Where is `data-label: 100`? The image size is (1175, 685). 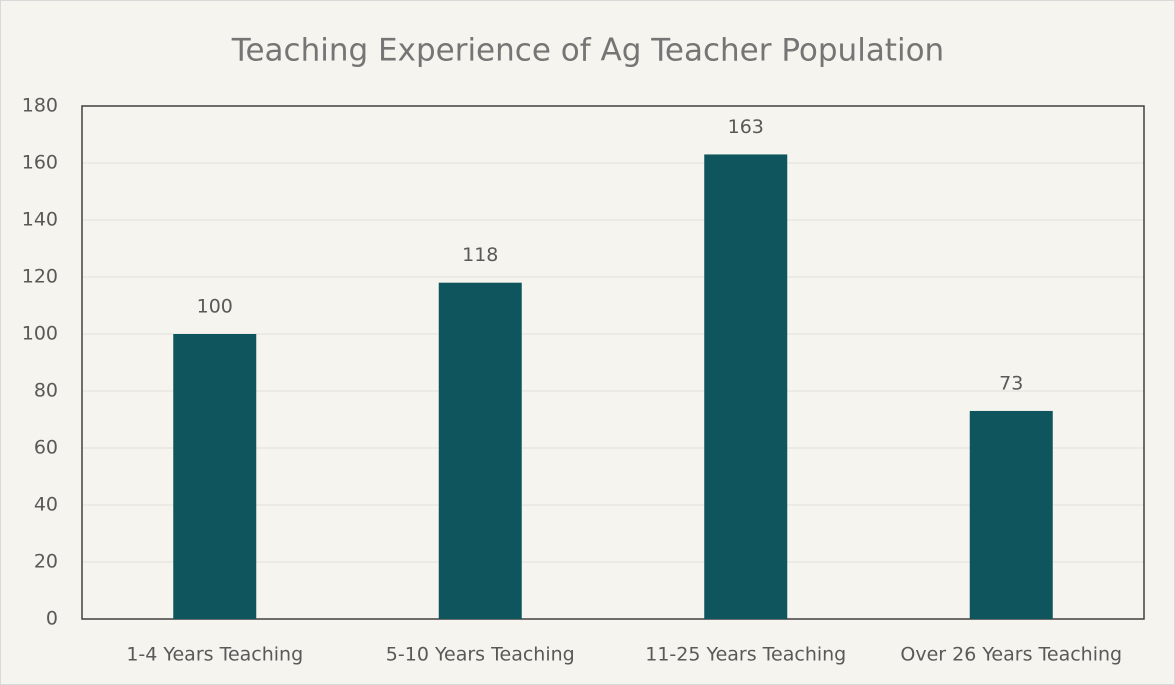
data-label: 100 is located at coordinates (215, 307).